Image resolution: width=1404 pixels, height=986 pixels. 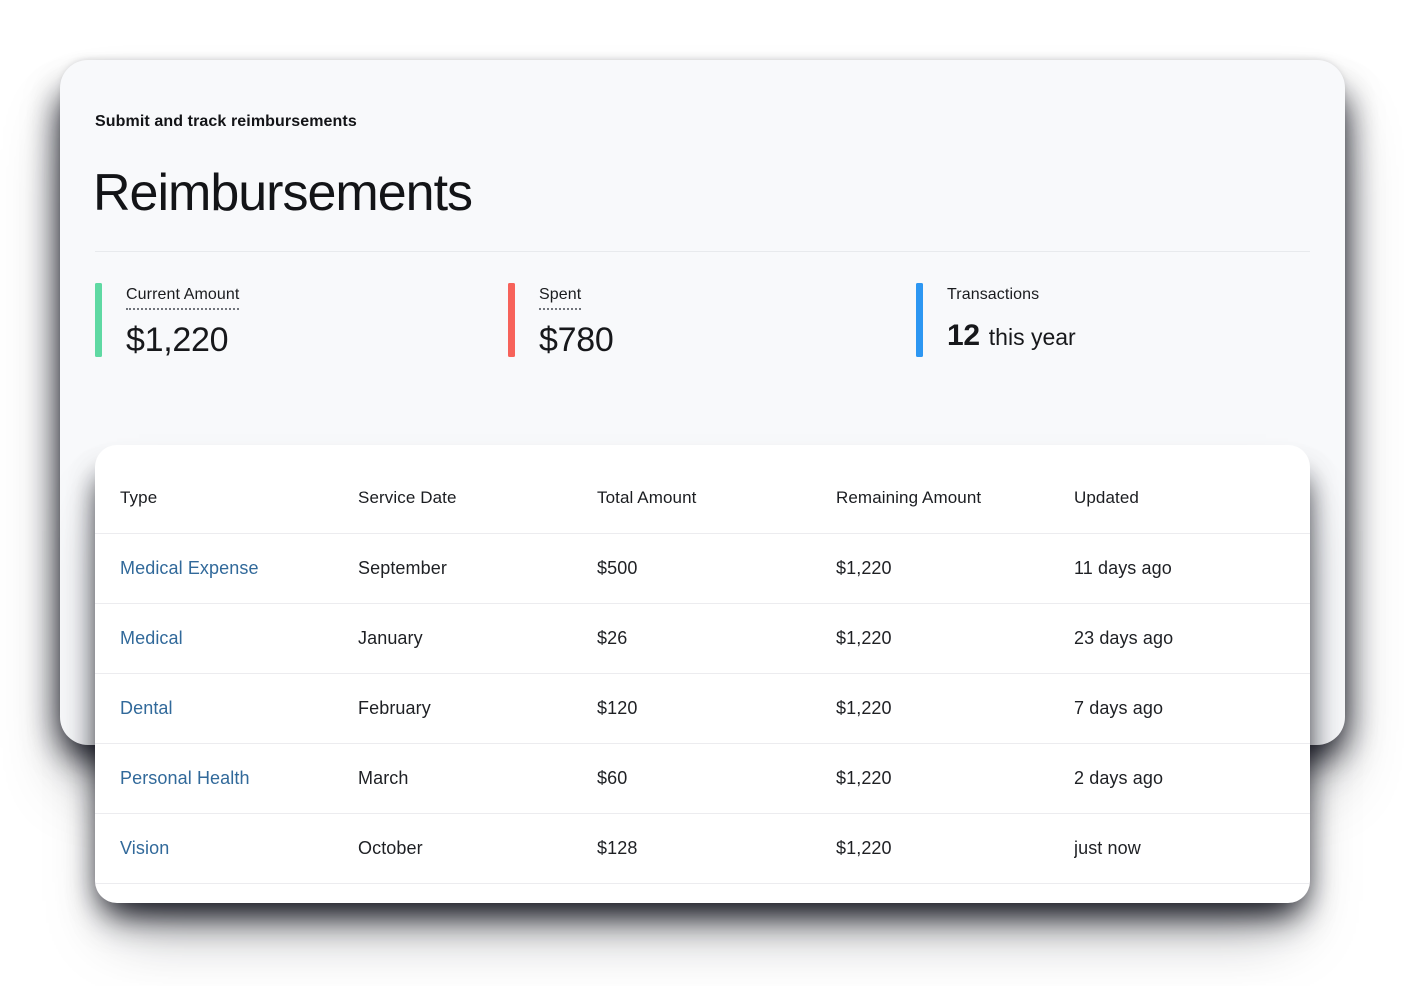 I want to click on stat-label-spent: Spent, so click(x=560, y=298).